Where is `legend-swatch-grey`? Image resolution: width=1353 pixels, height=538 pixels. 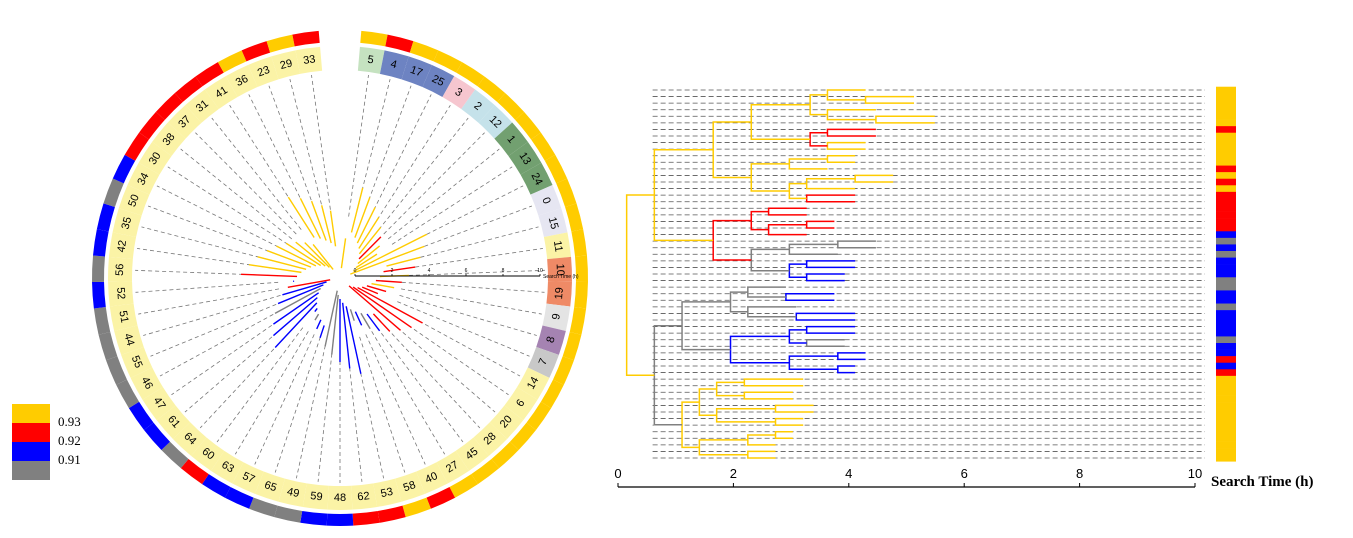 legend-swatch-grey is located at coordinates (31, 470).